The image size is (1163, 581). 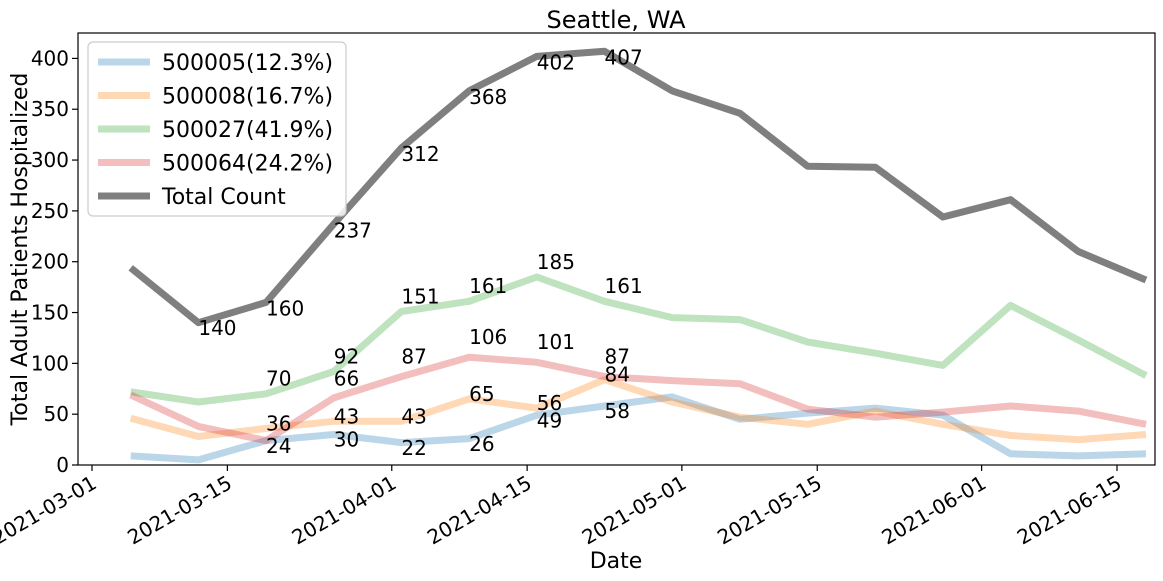 I want to click on data-label: 58, so click(x=617, y=411).